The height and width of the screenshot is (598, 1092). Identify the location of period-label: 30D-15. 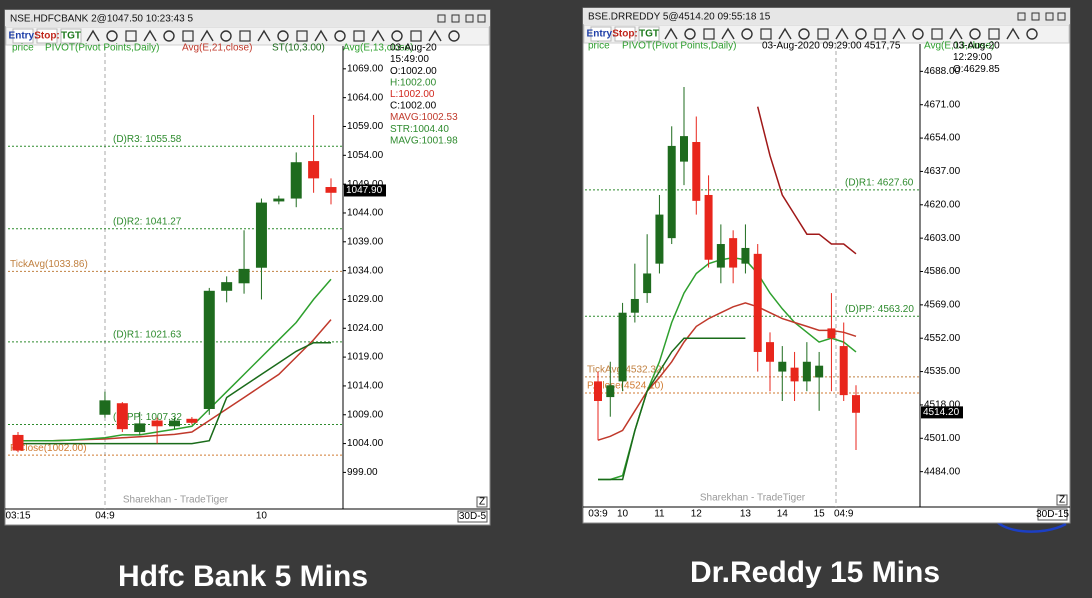
(1052, 514).